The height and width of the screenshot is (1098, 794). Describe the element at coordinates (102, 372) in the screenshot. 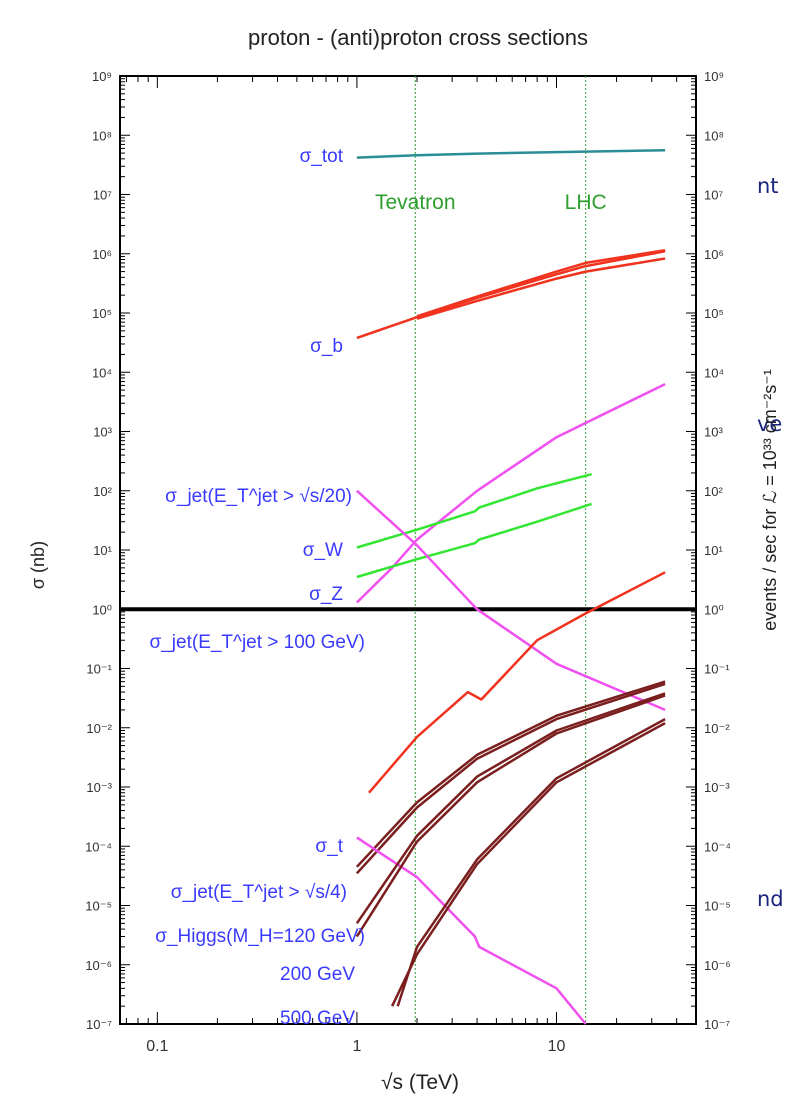

I see `y-tick-label: 10⁴` at that location.